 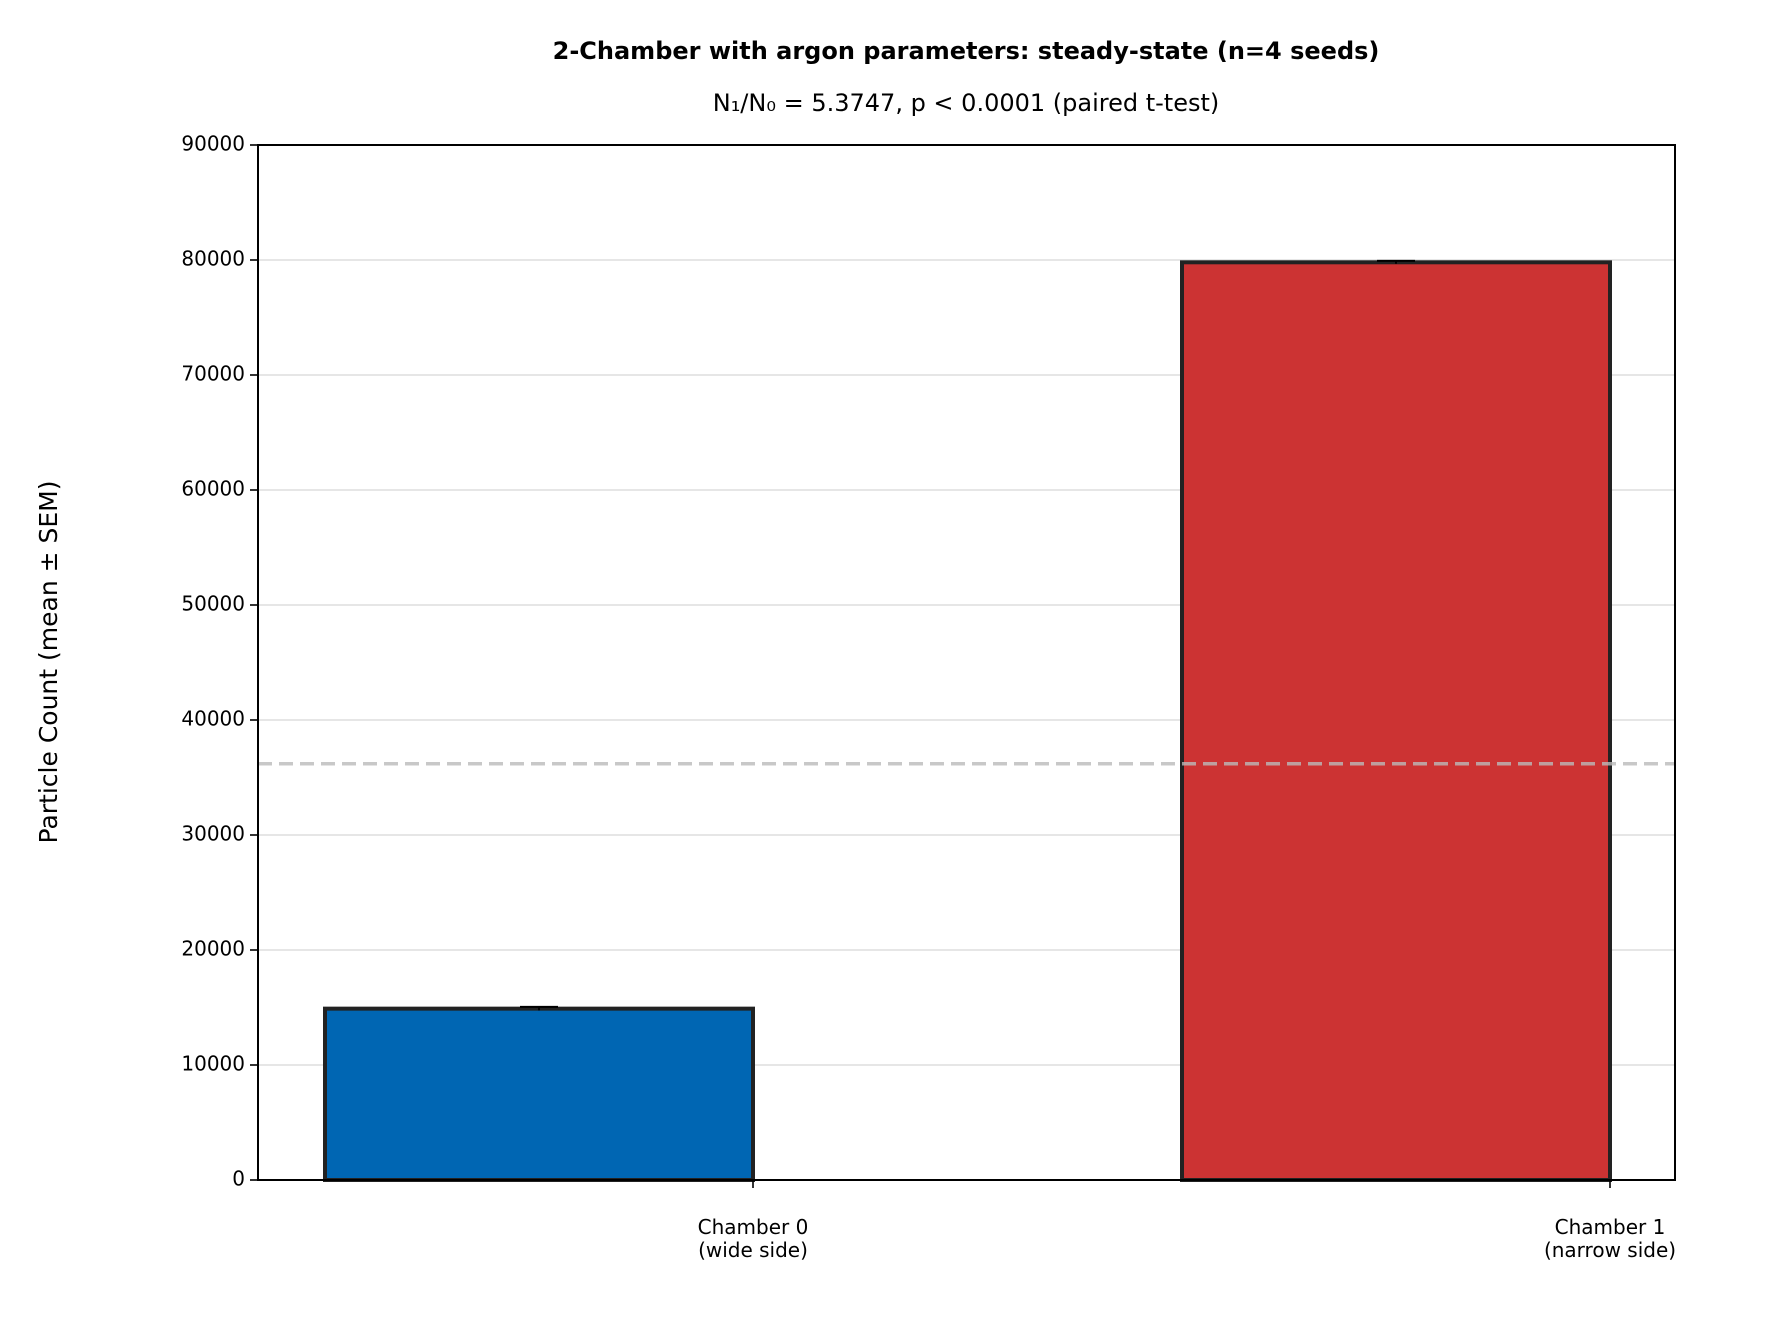 What do you see at coordinates (213, 259) in the screenshot?
I see `y-tick-label: 80000` at bounding box center [213, 259].